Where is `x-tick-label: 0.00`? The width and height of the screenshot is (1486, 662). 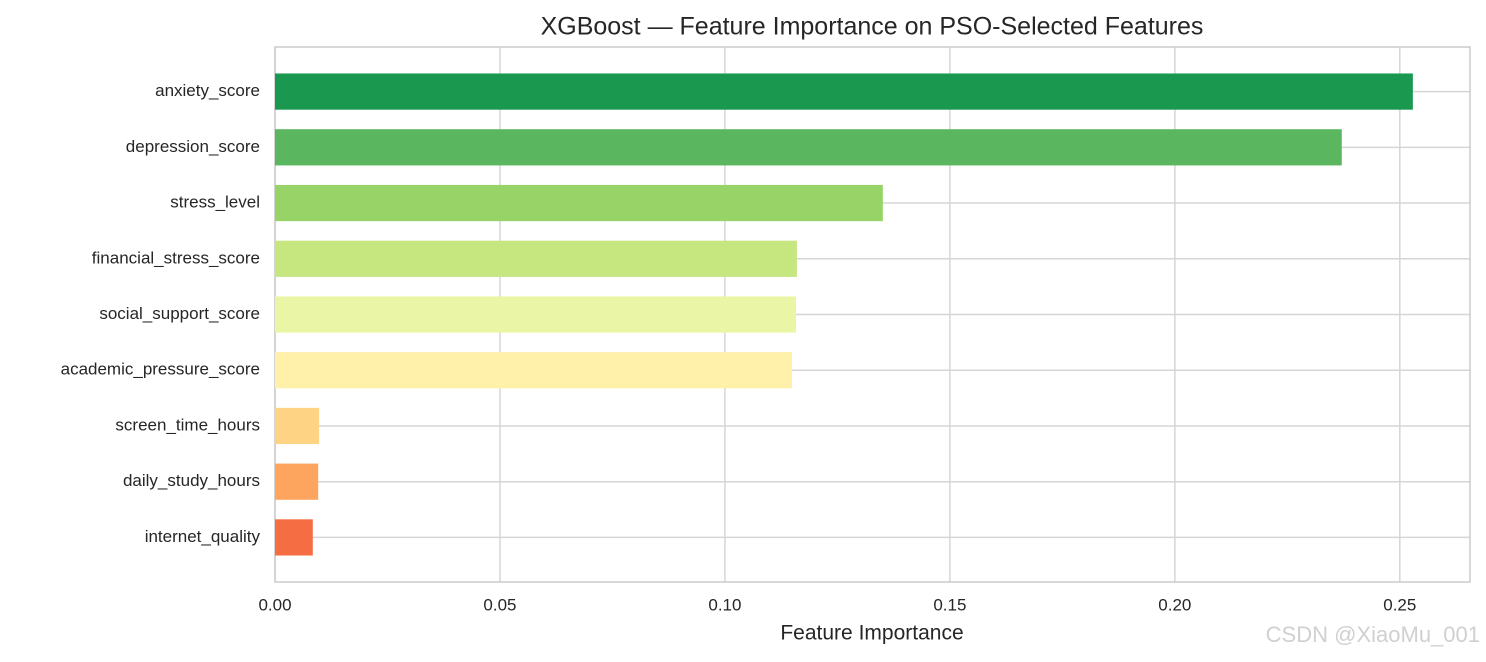 x-tick-label: 0.00 is located at coordinates (274, 604).